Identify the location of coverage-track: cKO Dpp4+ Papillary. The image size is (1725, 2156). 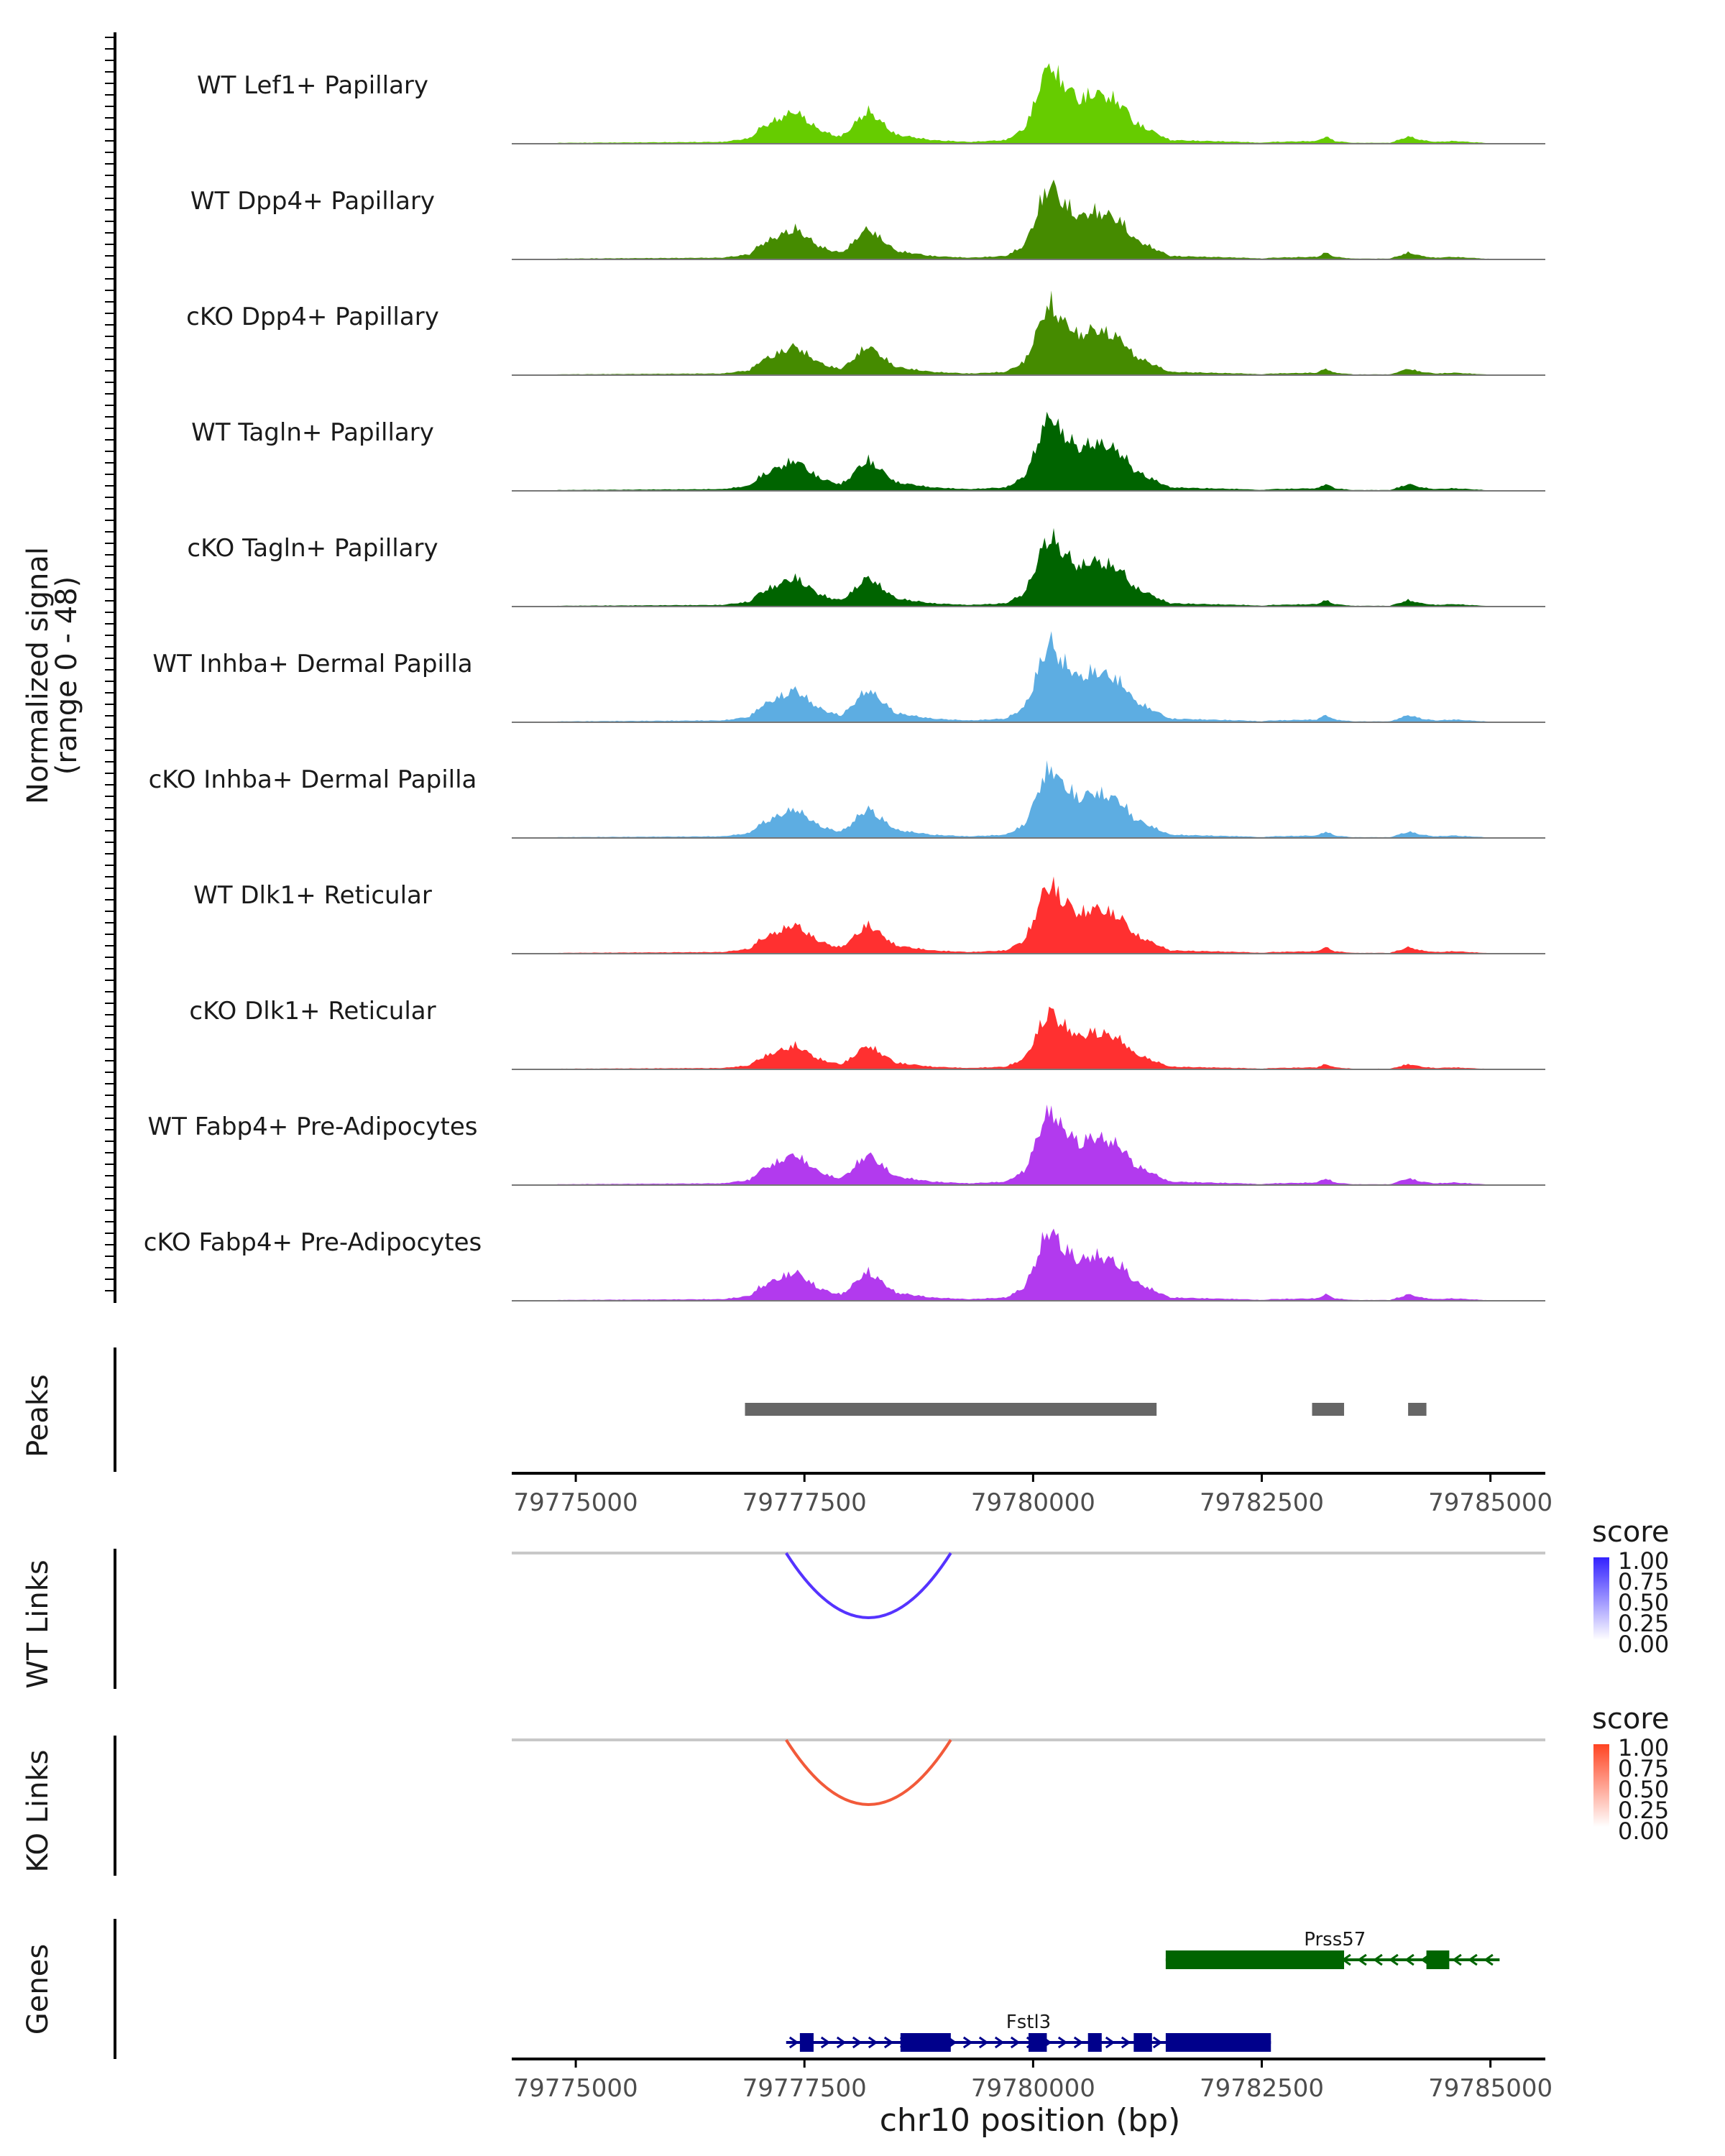
(865, 333).